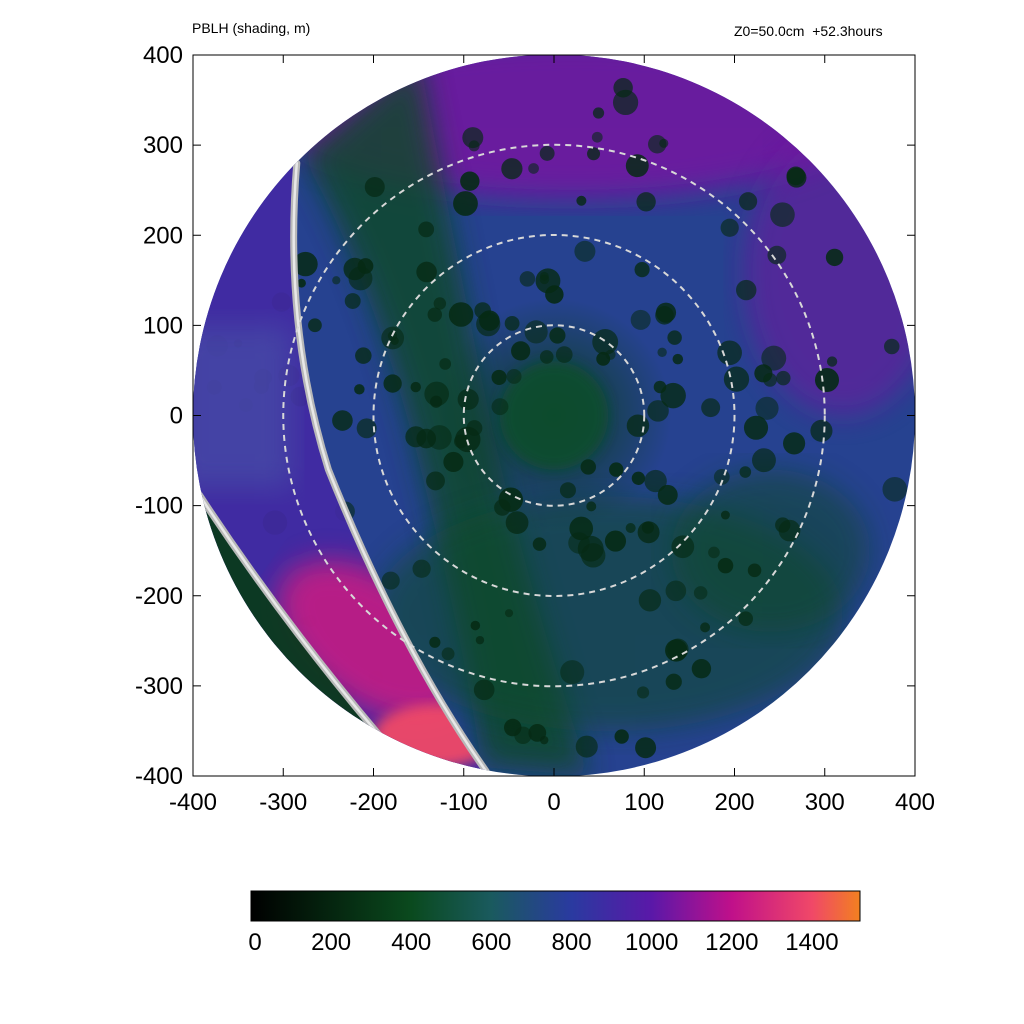  Describe the element at coordinates (731, 942) in the screenshot. I see `colorbar-tick-label: 1200` at that location.